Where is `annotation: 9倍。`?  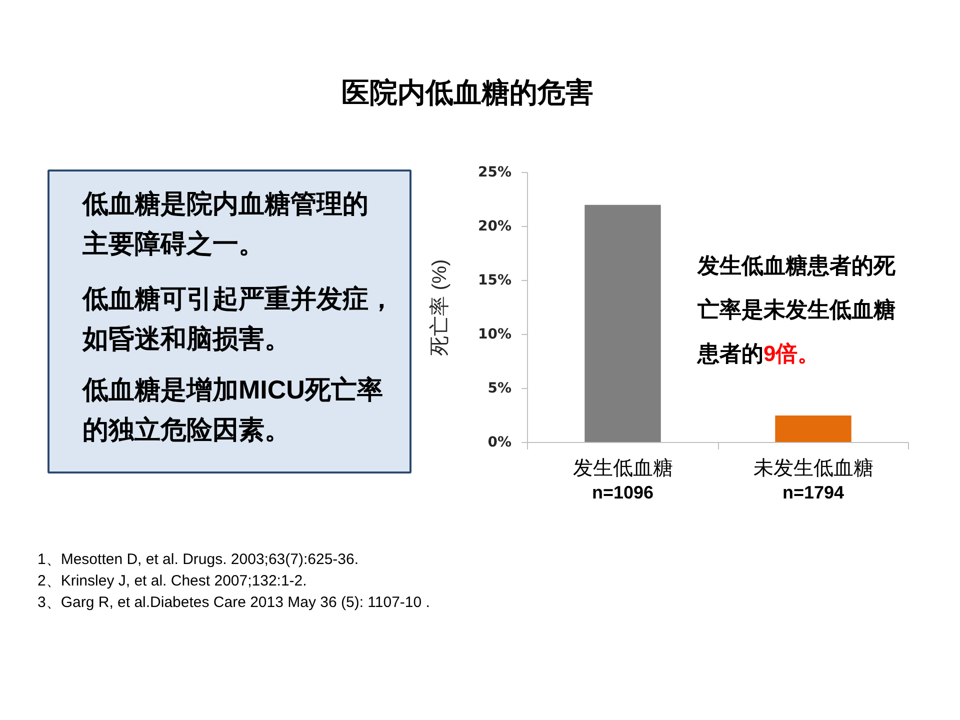
annotation: 9倍。 is located at coordinates (792, 353).